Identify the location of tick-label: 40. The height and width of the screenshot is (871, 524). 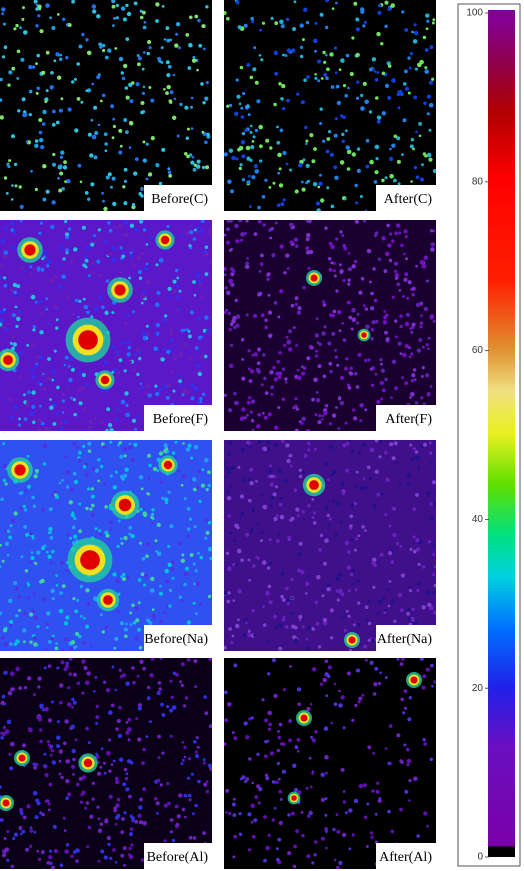
(478, 519).